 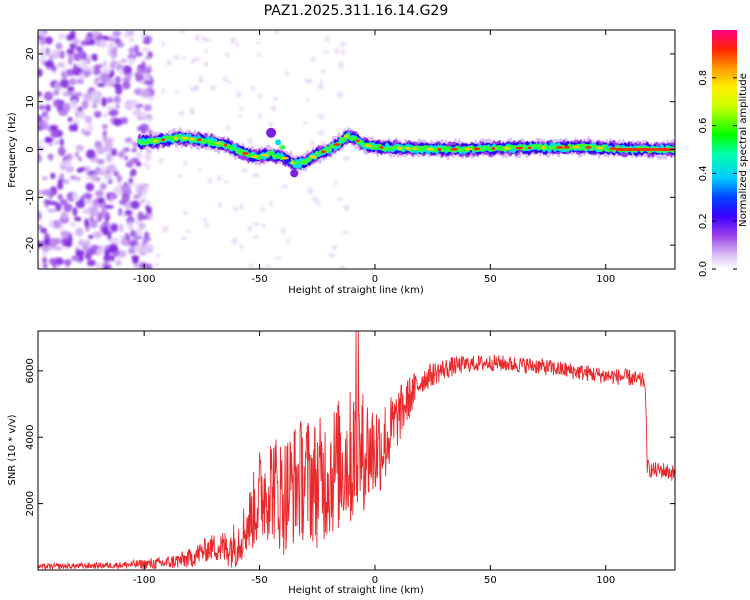 I want to click on spectrogram-xtick-label: 100, so click(x=605, y=279).